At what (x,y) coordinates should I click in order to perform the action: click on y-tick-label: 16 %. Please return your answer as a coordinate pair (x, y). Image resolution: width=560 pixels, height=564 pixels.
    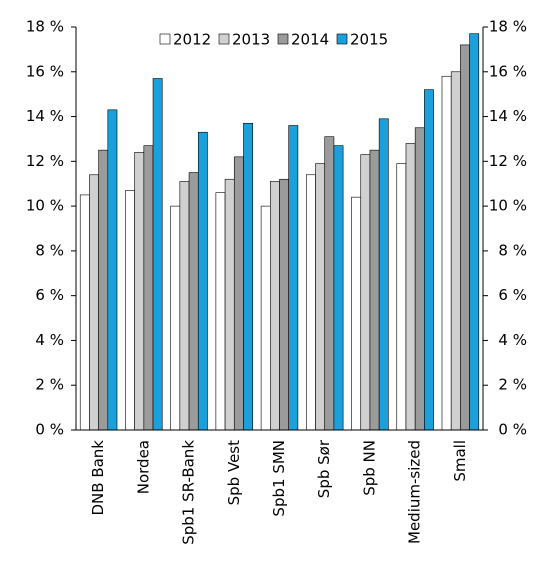
    Looking at the image, I should click on (45, 71).